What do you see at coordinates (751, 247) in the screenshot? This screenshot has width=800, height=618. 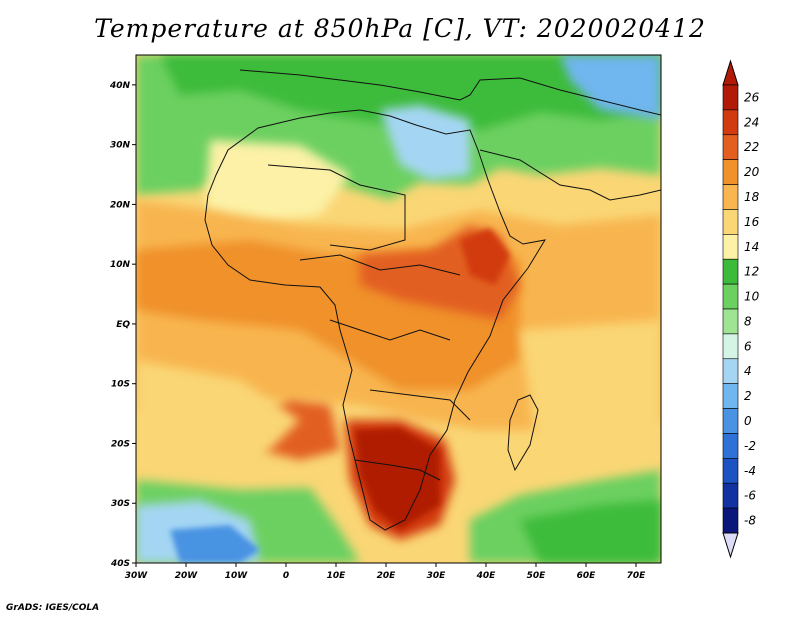 I see `colorbar-label: 14` at bounding box center [751, 247].